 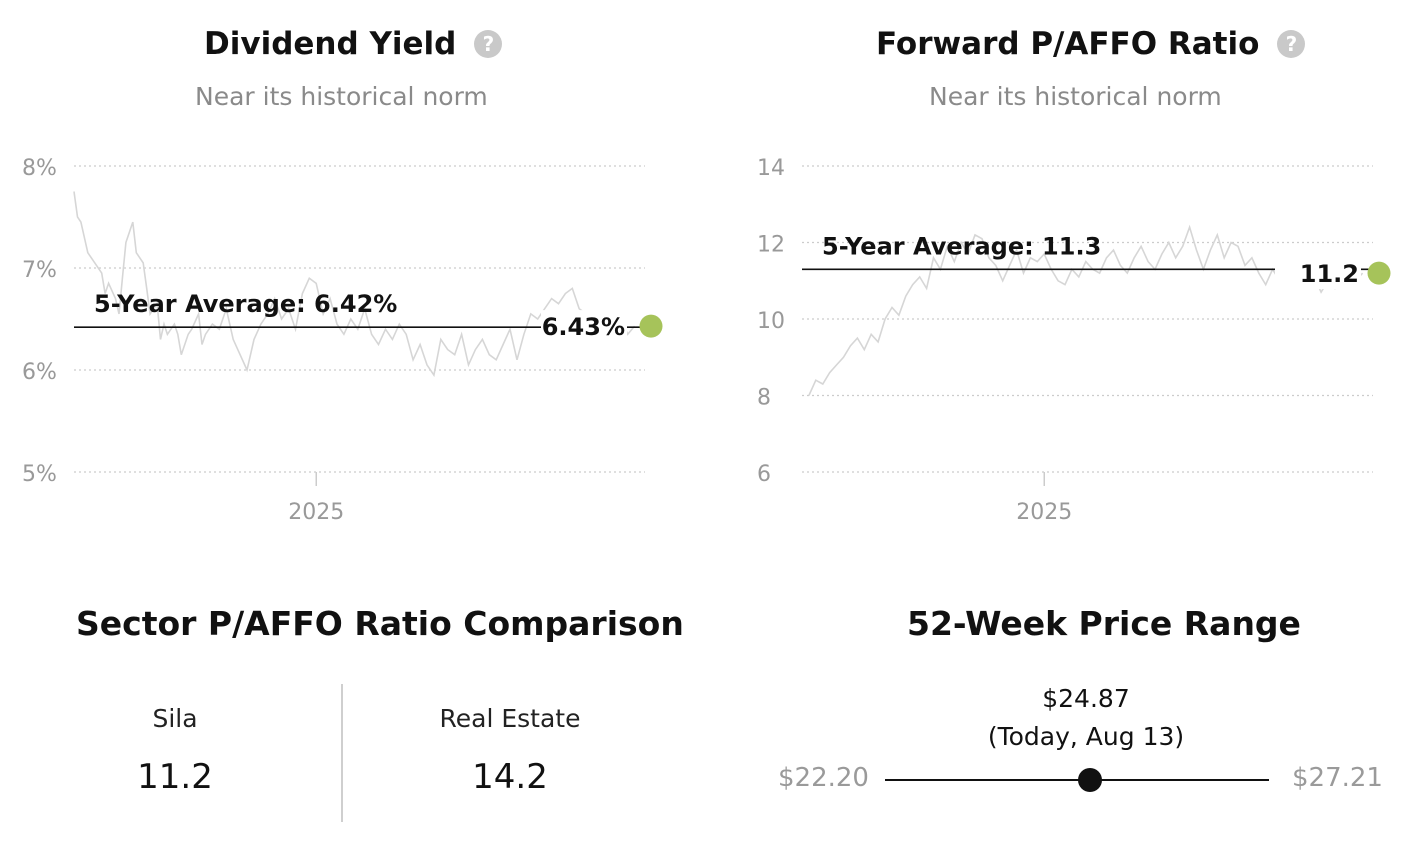 What do you see at coordinates (1075, 96) in the screenshot?
I see `forward-paffo-subtitle: Near its historical norm` at bounding box center [1075, 96].